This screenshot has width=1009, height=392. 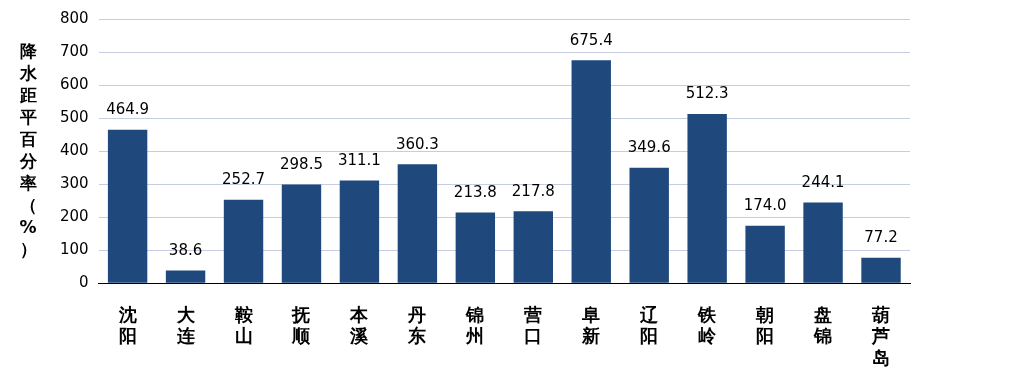 What do you see at coordinates (74, 149) in the screenshot?
I see `y-tick-label: 400` at bounding box center [74, 149].